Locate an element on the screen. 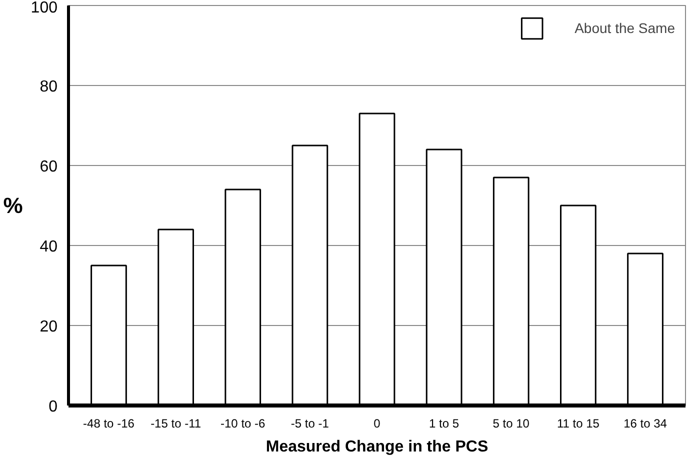 The height and width of the screenshot is (461, 693). x-tick-label: -15 to -11 is located at coordinates (176, 423).